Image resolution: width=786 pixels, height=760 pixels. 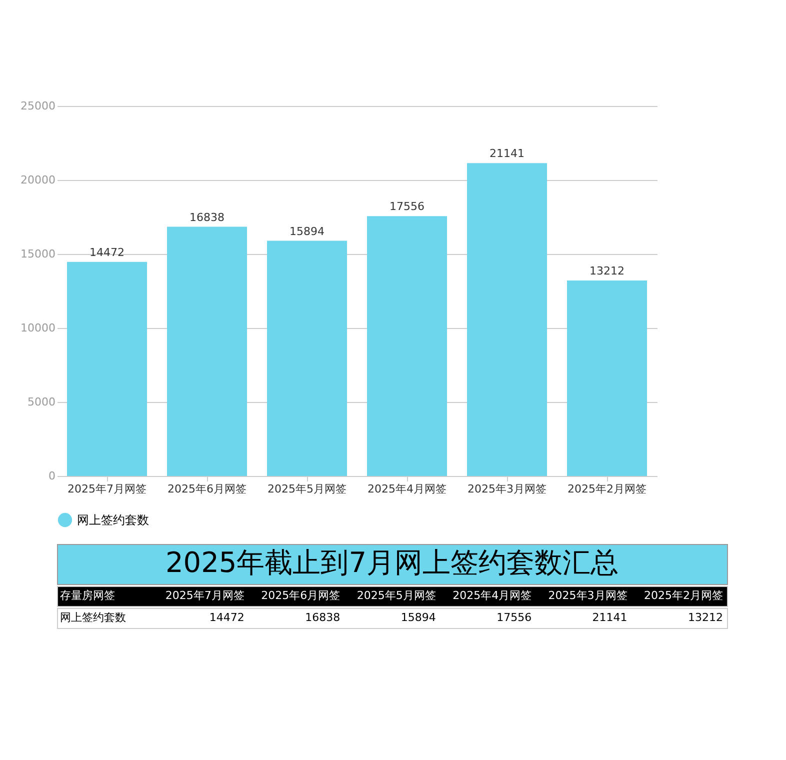 What do you see at coordinates (107, 252) in the screenshot?
I see `data-label: 14472` at bounding box center [107, 252].